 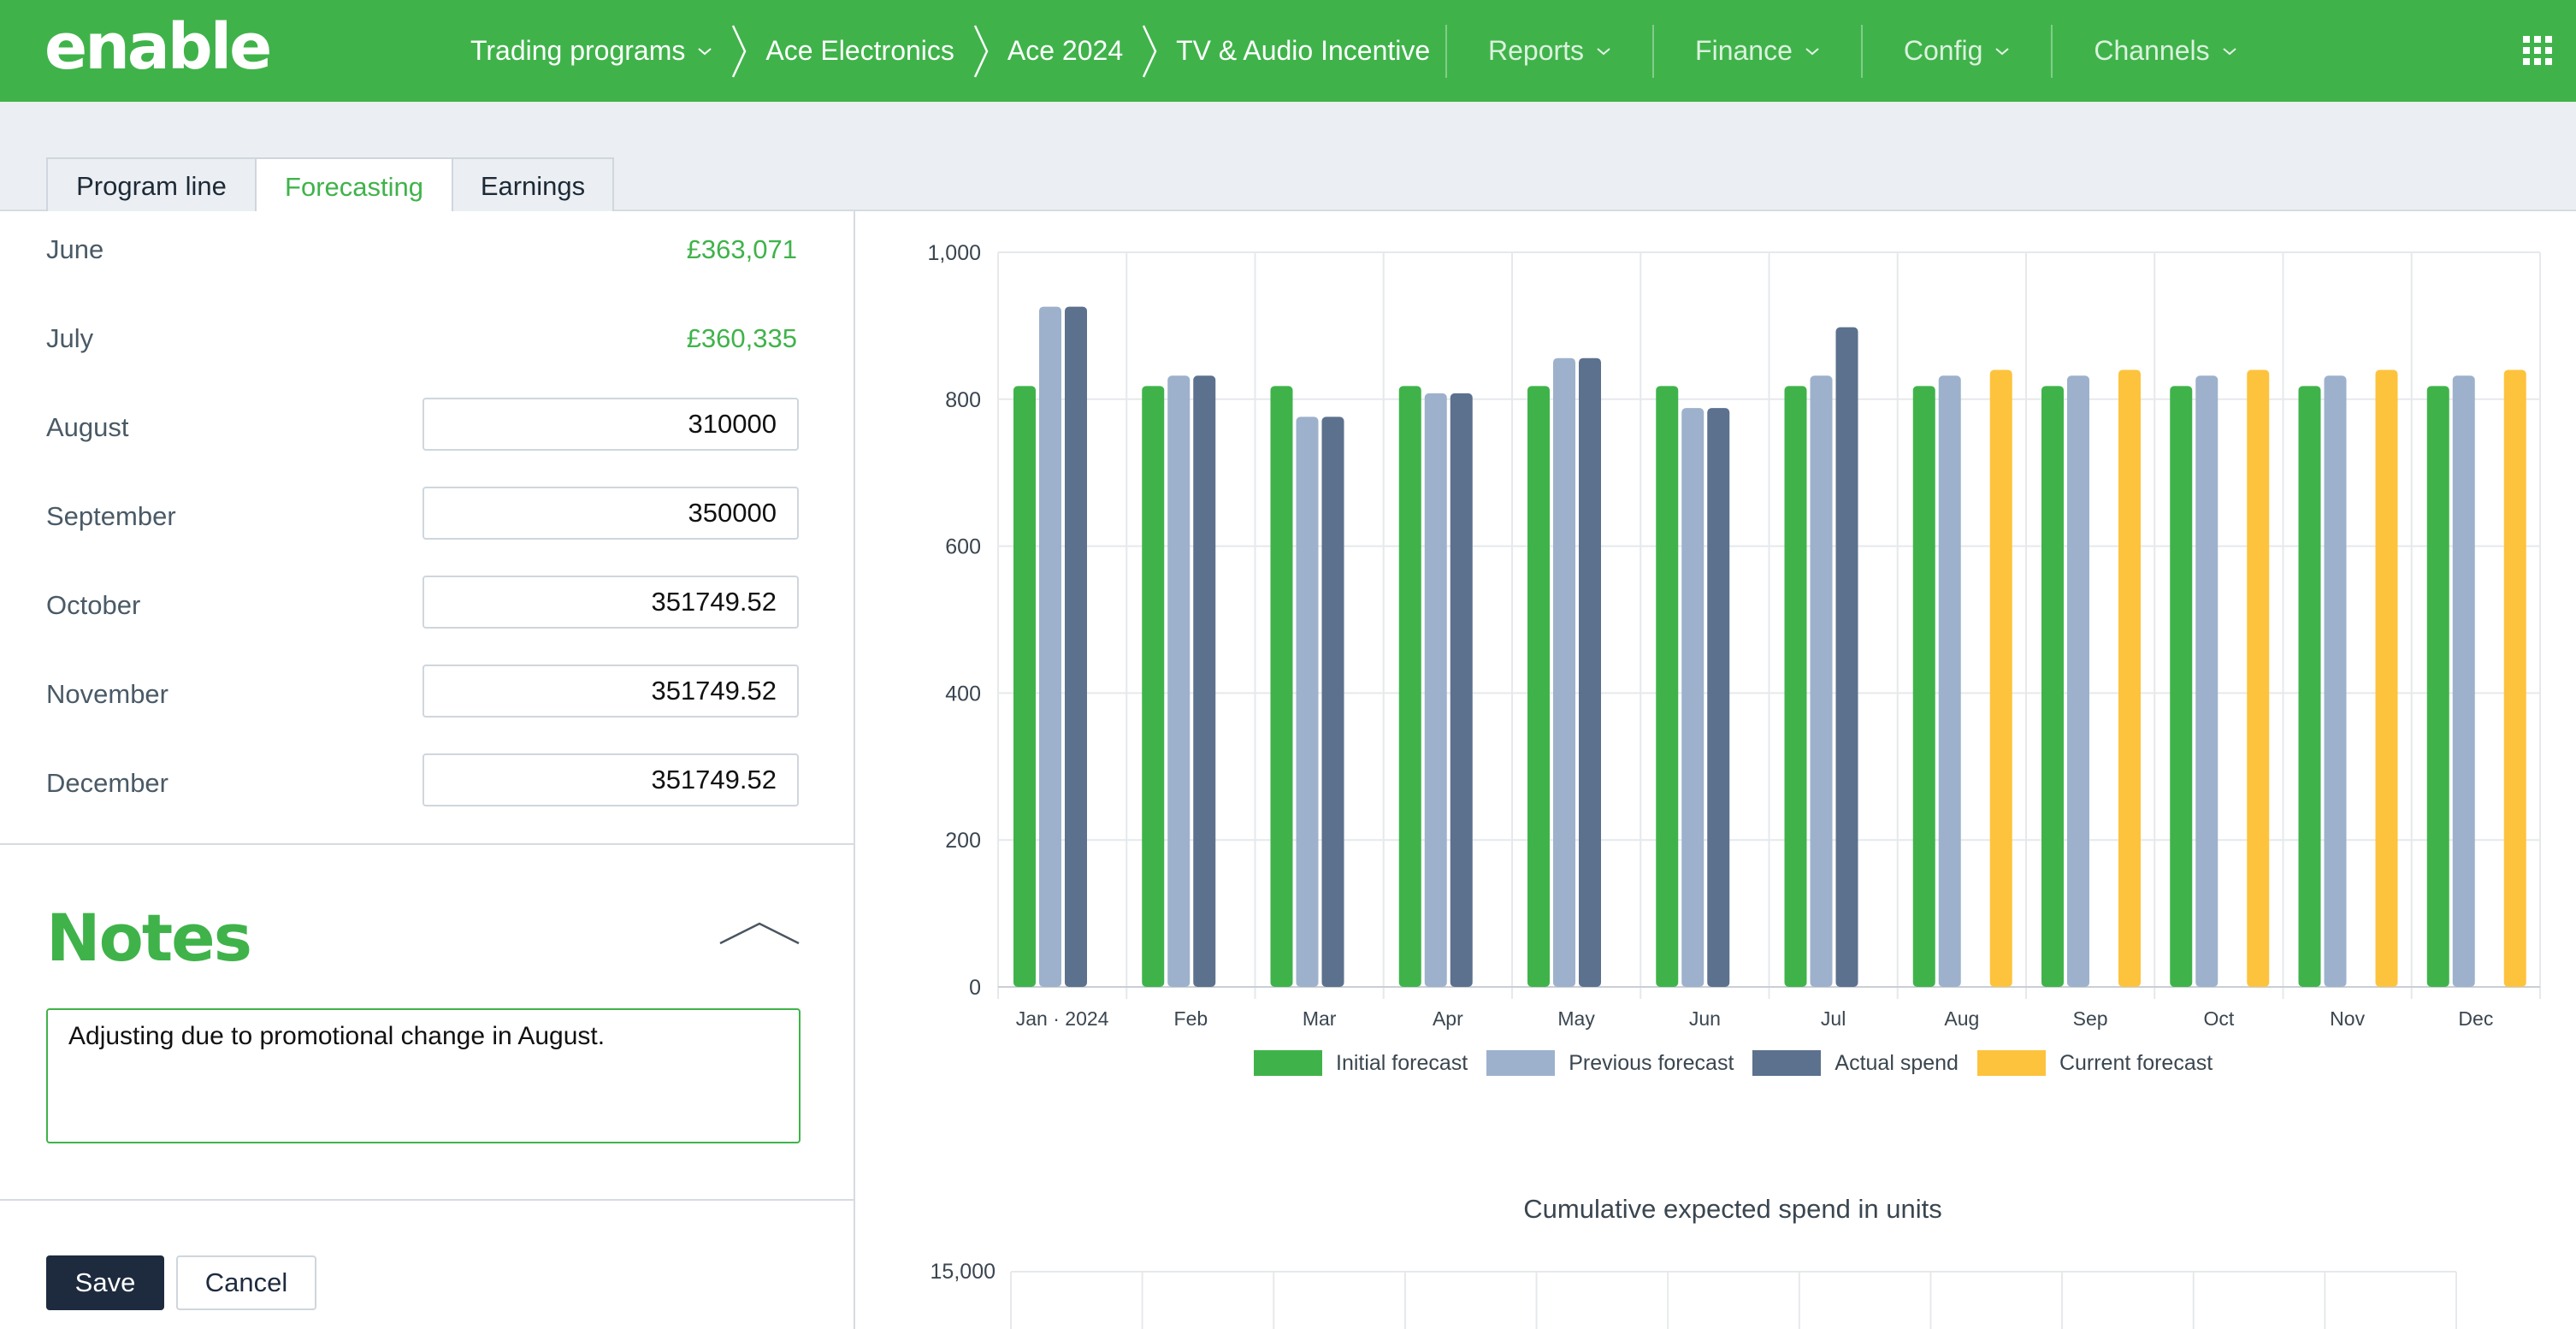 What do you see at coordinates (610, 602) in the screenshot?
I see `forecast-input-october` at bounding box center [610, 602].